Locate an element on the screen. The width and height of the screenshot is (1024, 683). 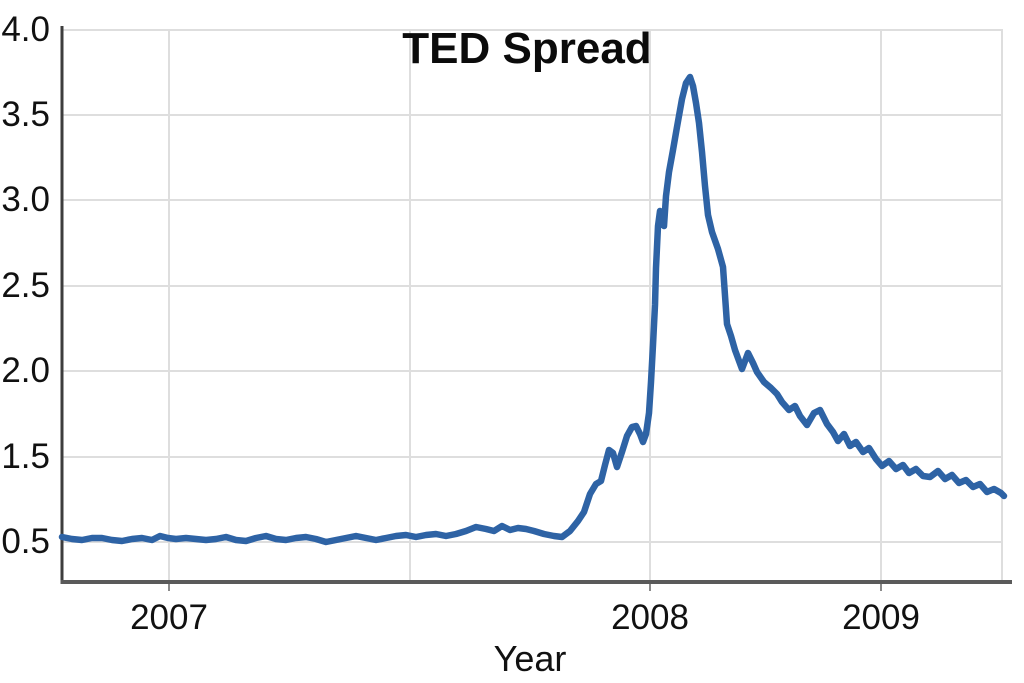
x-tick-label: 2009 is located at coordinates (881, 617).